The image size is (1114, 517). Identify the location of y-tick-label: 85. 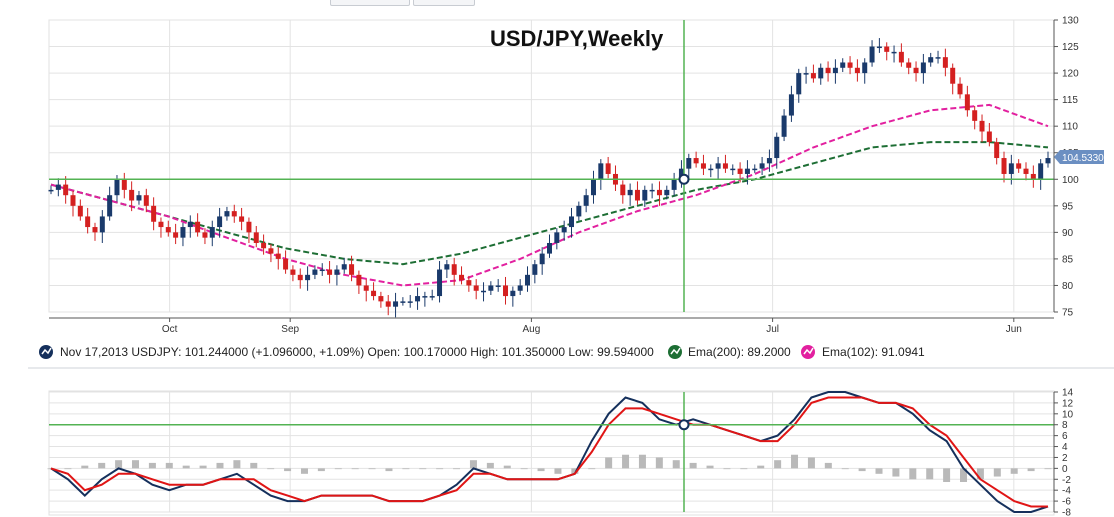
(1068, 259).